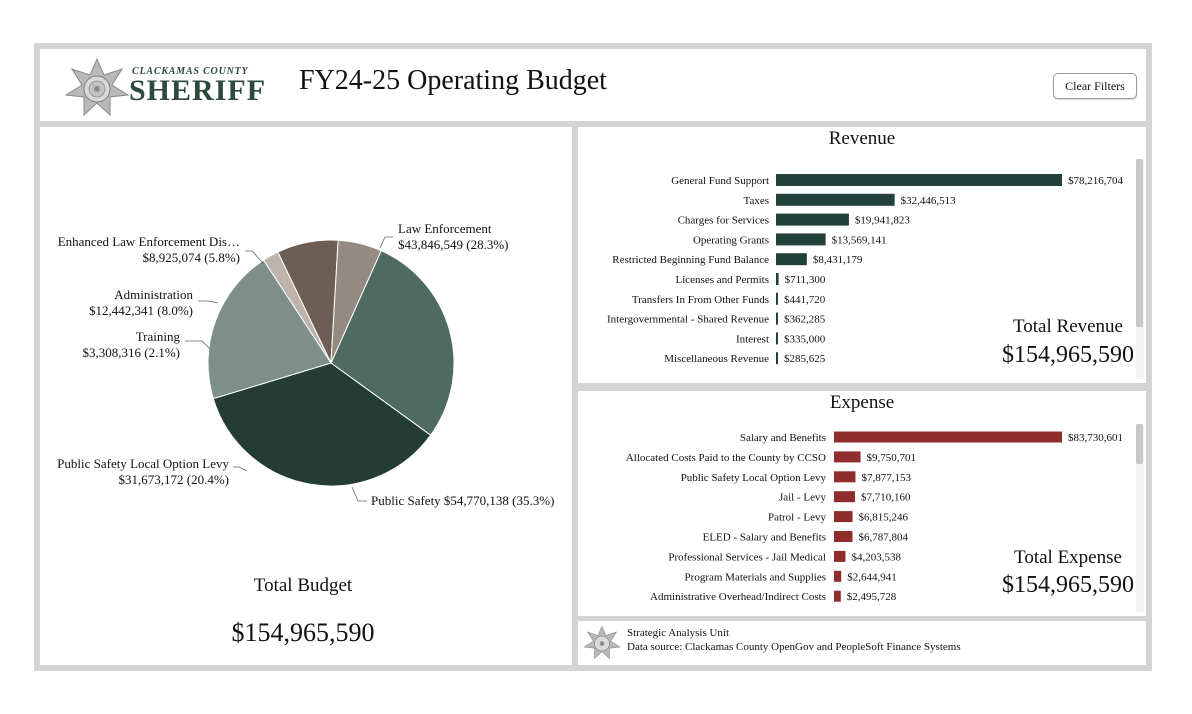  What do you see at coordinates (892, 458) in the screenshot?
I see `bar-value-label: $9,750,701` at bounding box center [892, 458].